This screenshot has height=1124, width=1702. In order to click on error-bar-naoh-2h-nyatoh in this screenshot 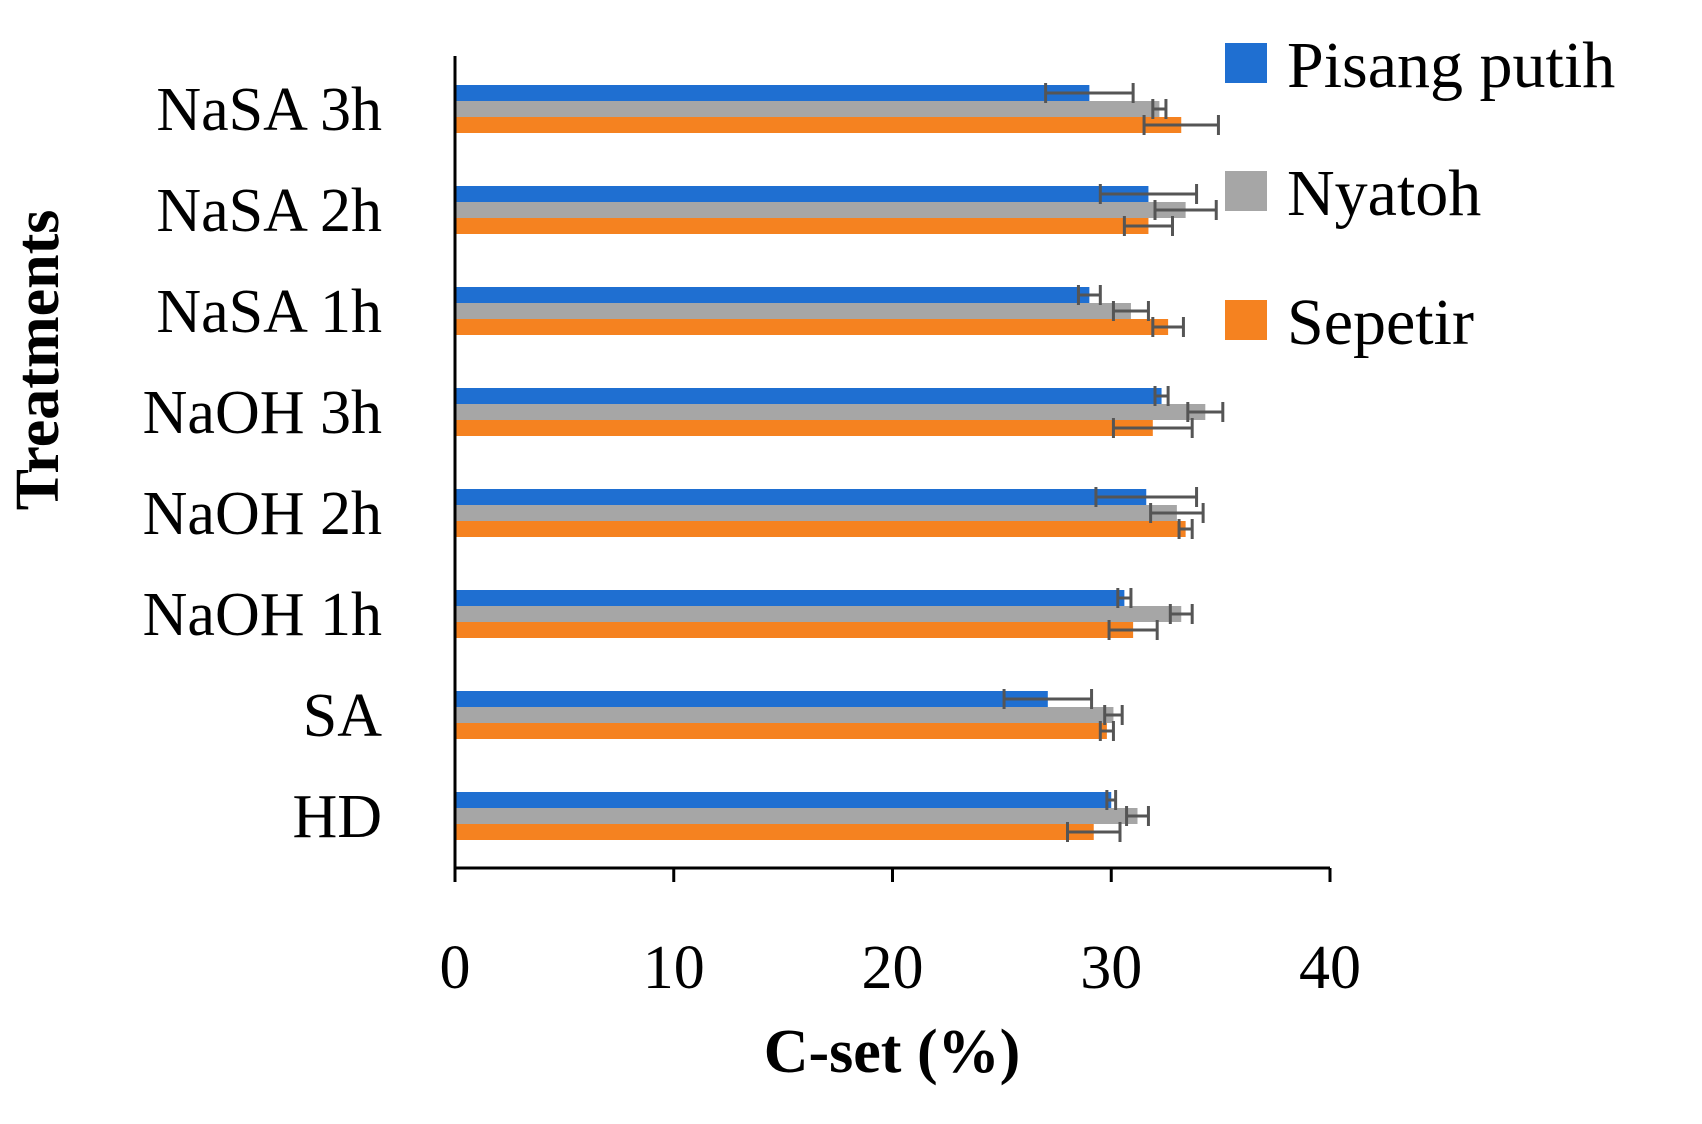, I will do `click(1177, 513)`.